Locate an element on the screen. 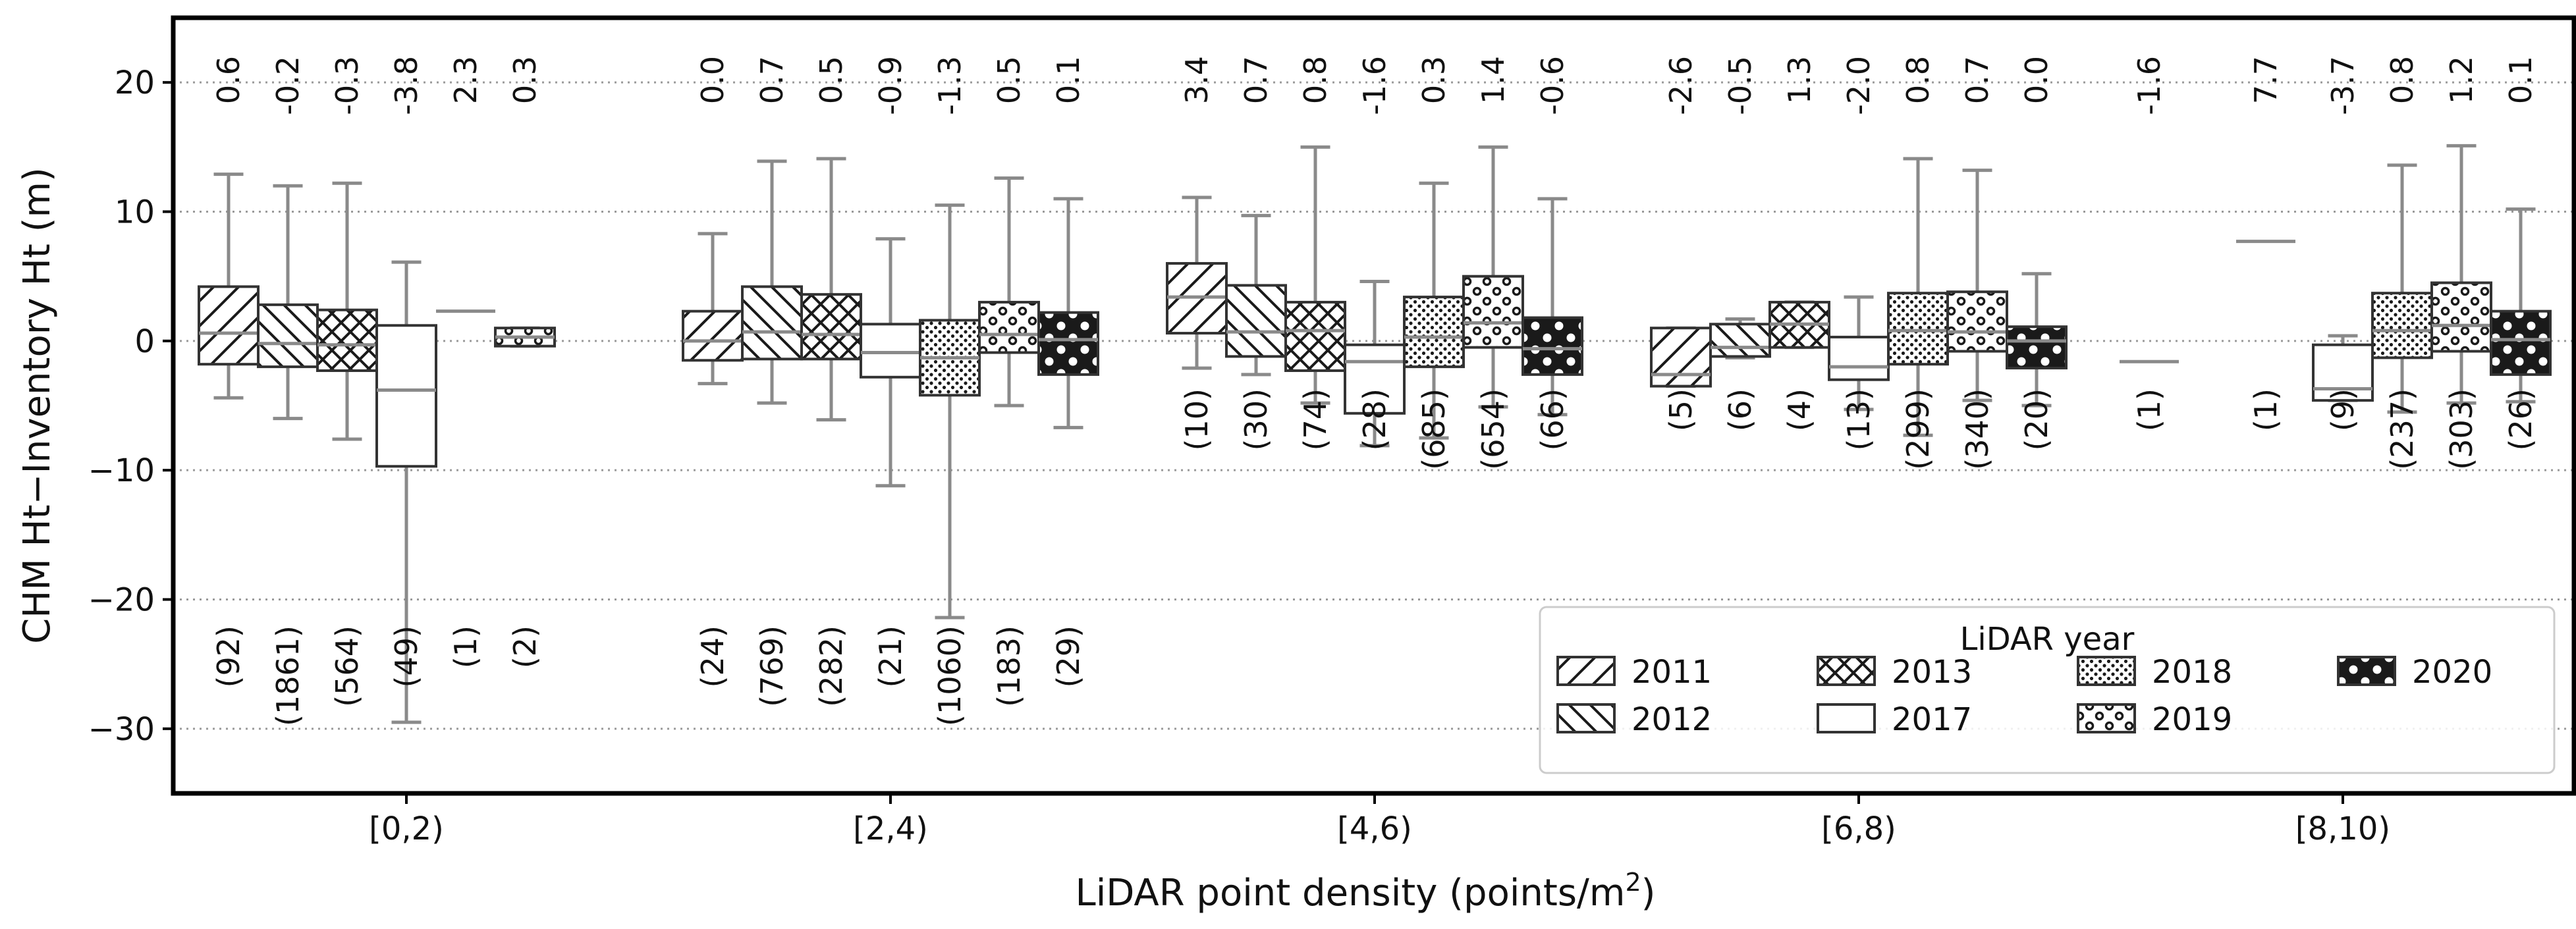 This screenshot has height=929, width=2576. count-label: (685) is located at coordinates (1434, 429).